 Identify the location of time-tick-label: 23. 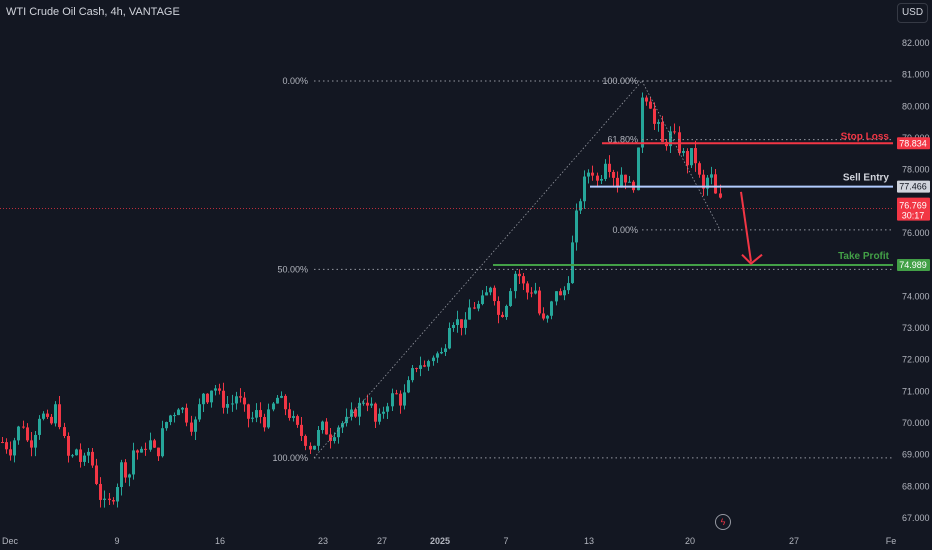
(323, 541).